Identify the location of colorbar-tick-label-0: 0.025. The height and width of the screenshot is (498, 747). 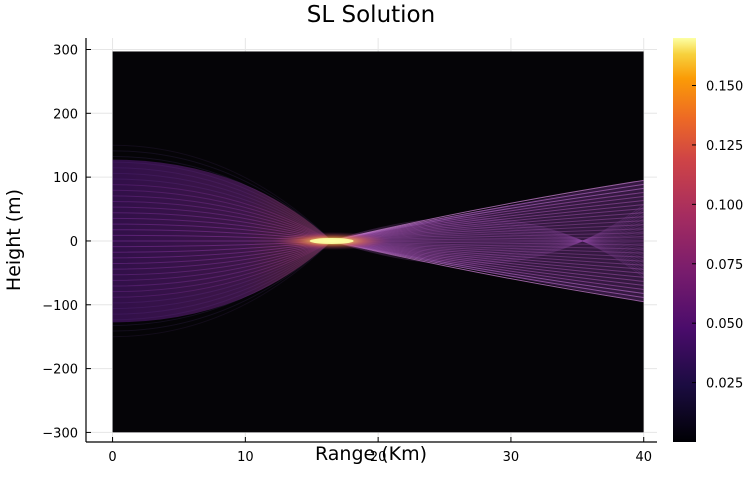
(724, 384).